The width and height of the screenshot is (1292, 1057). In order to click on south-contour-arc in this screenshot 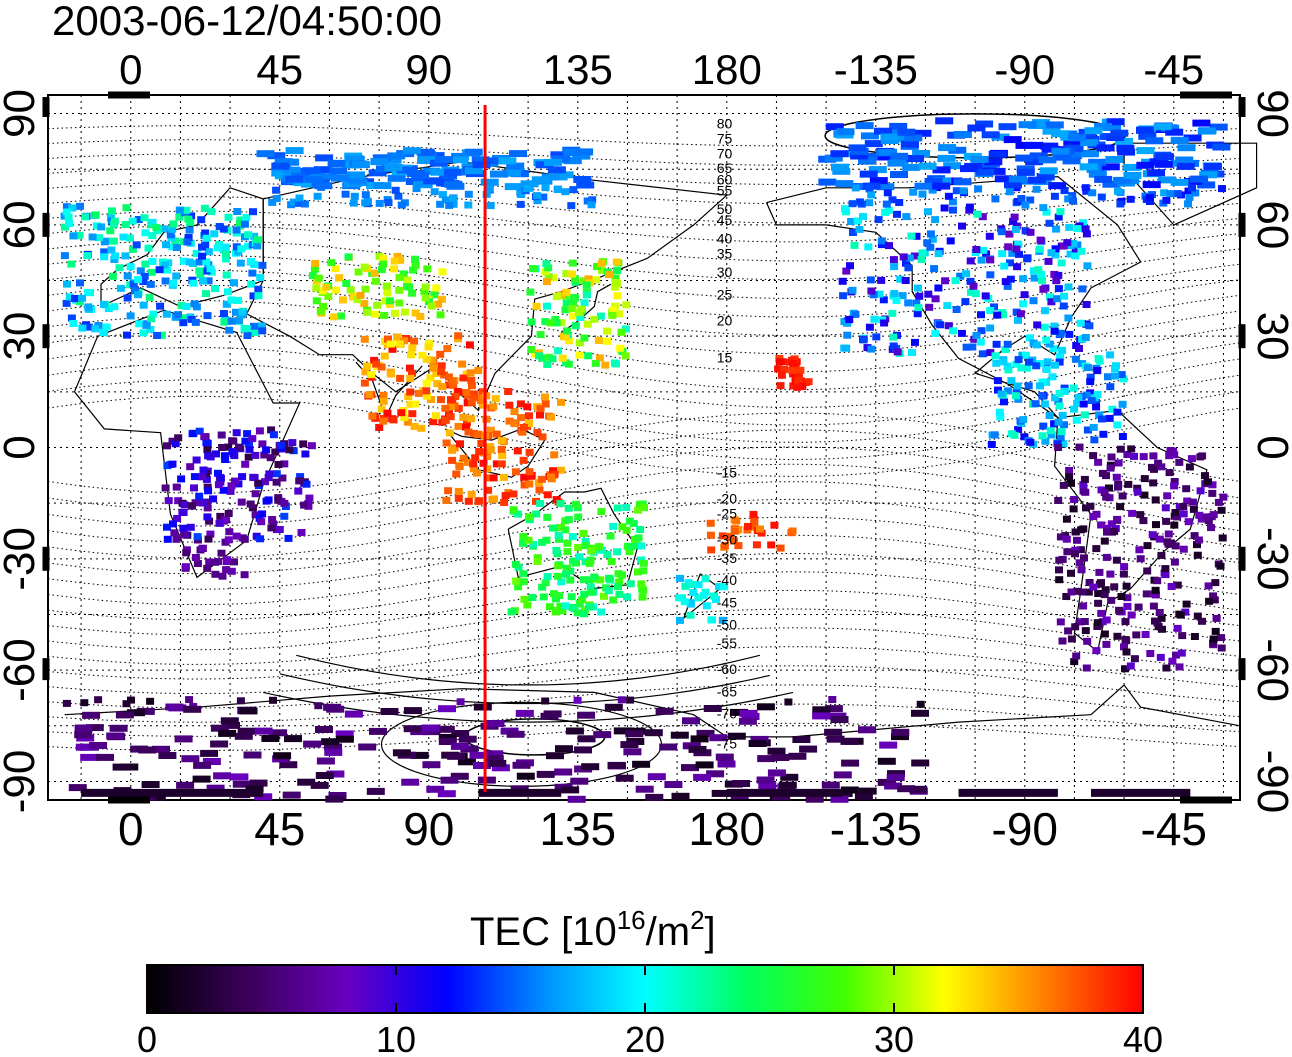, I will do `click(524, 689)`.